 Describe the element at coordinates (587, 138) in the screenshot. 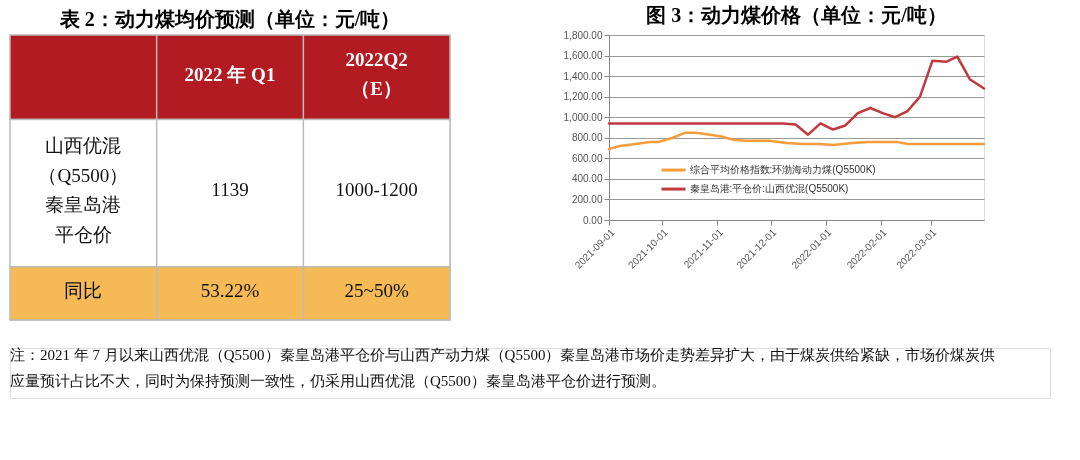

I see `y-tick-label: 800.00` at that location.